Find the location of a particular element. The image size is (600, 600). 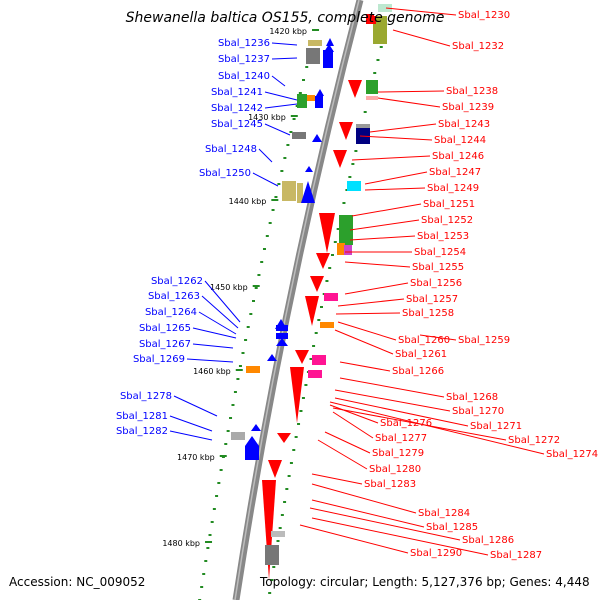

kbp-label: 1420 kbp is located at coordinates (288, 31).